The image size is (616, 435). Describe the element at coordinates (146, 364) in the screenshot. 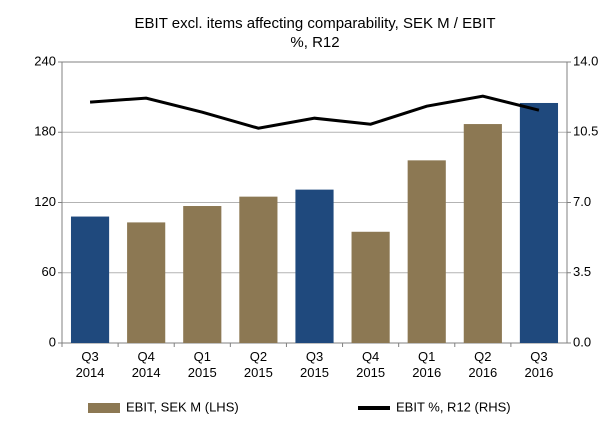

I see `x-tick-label: Q4 2014` at that location.